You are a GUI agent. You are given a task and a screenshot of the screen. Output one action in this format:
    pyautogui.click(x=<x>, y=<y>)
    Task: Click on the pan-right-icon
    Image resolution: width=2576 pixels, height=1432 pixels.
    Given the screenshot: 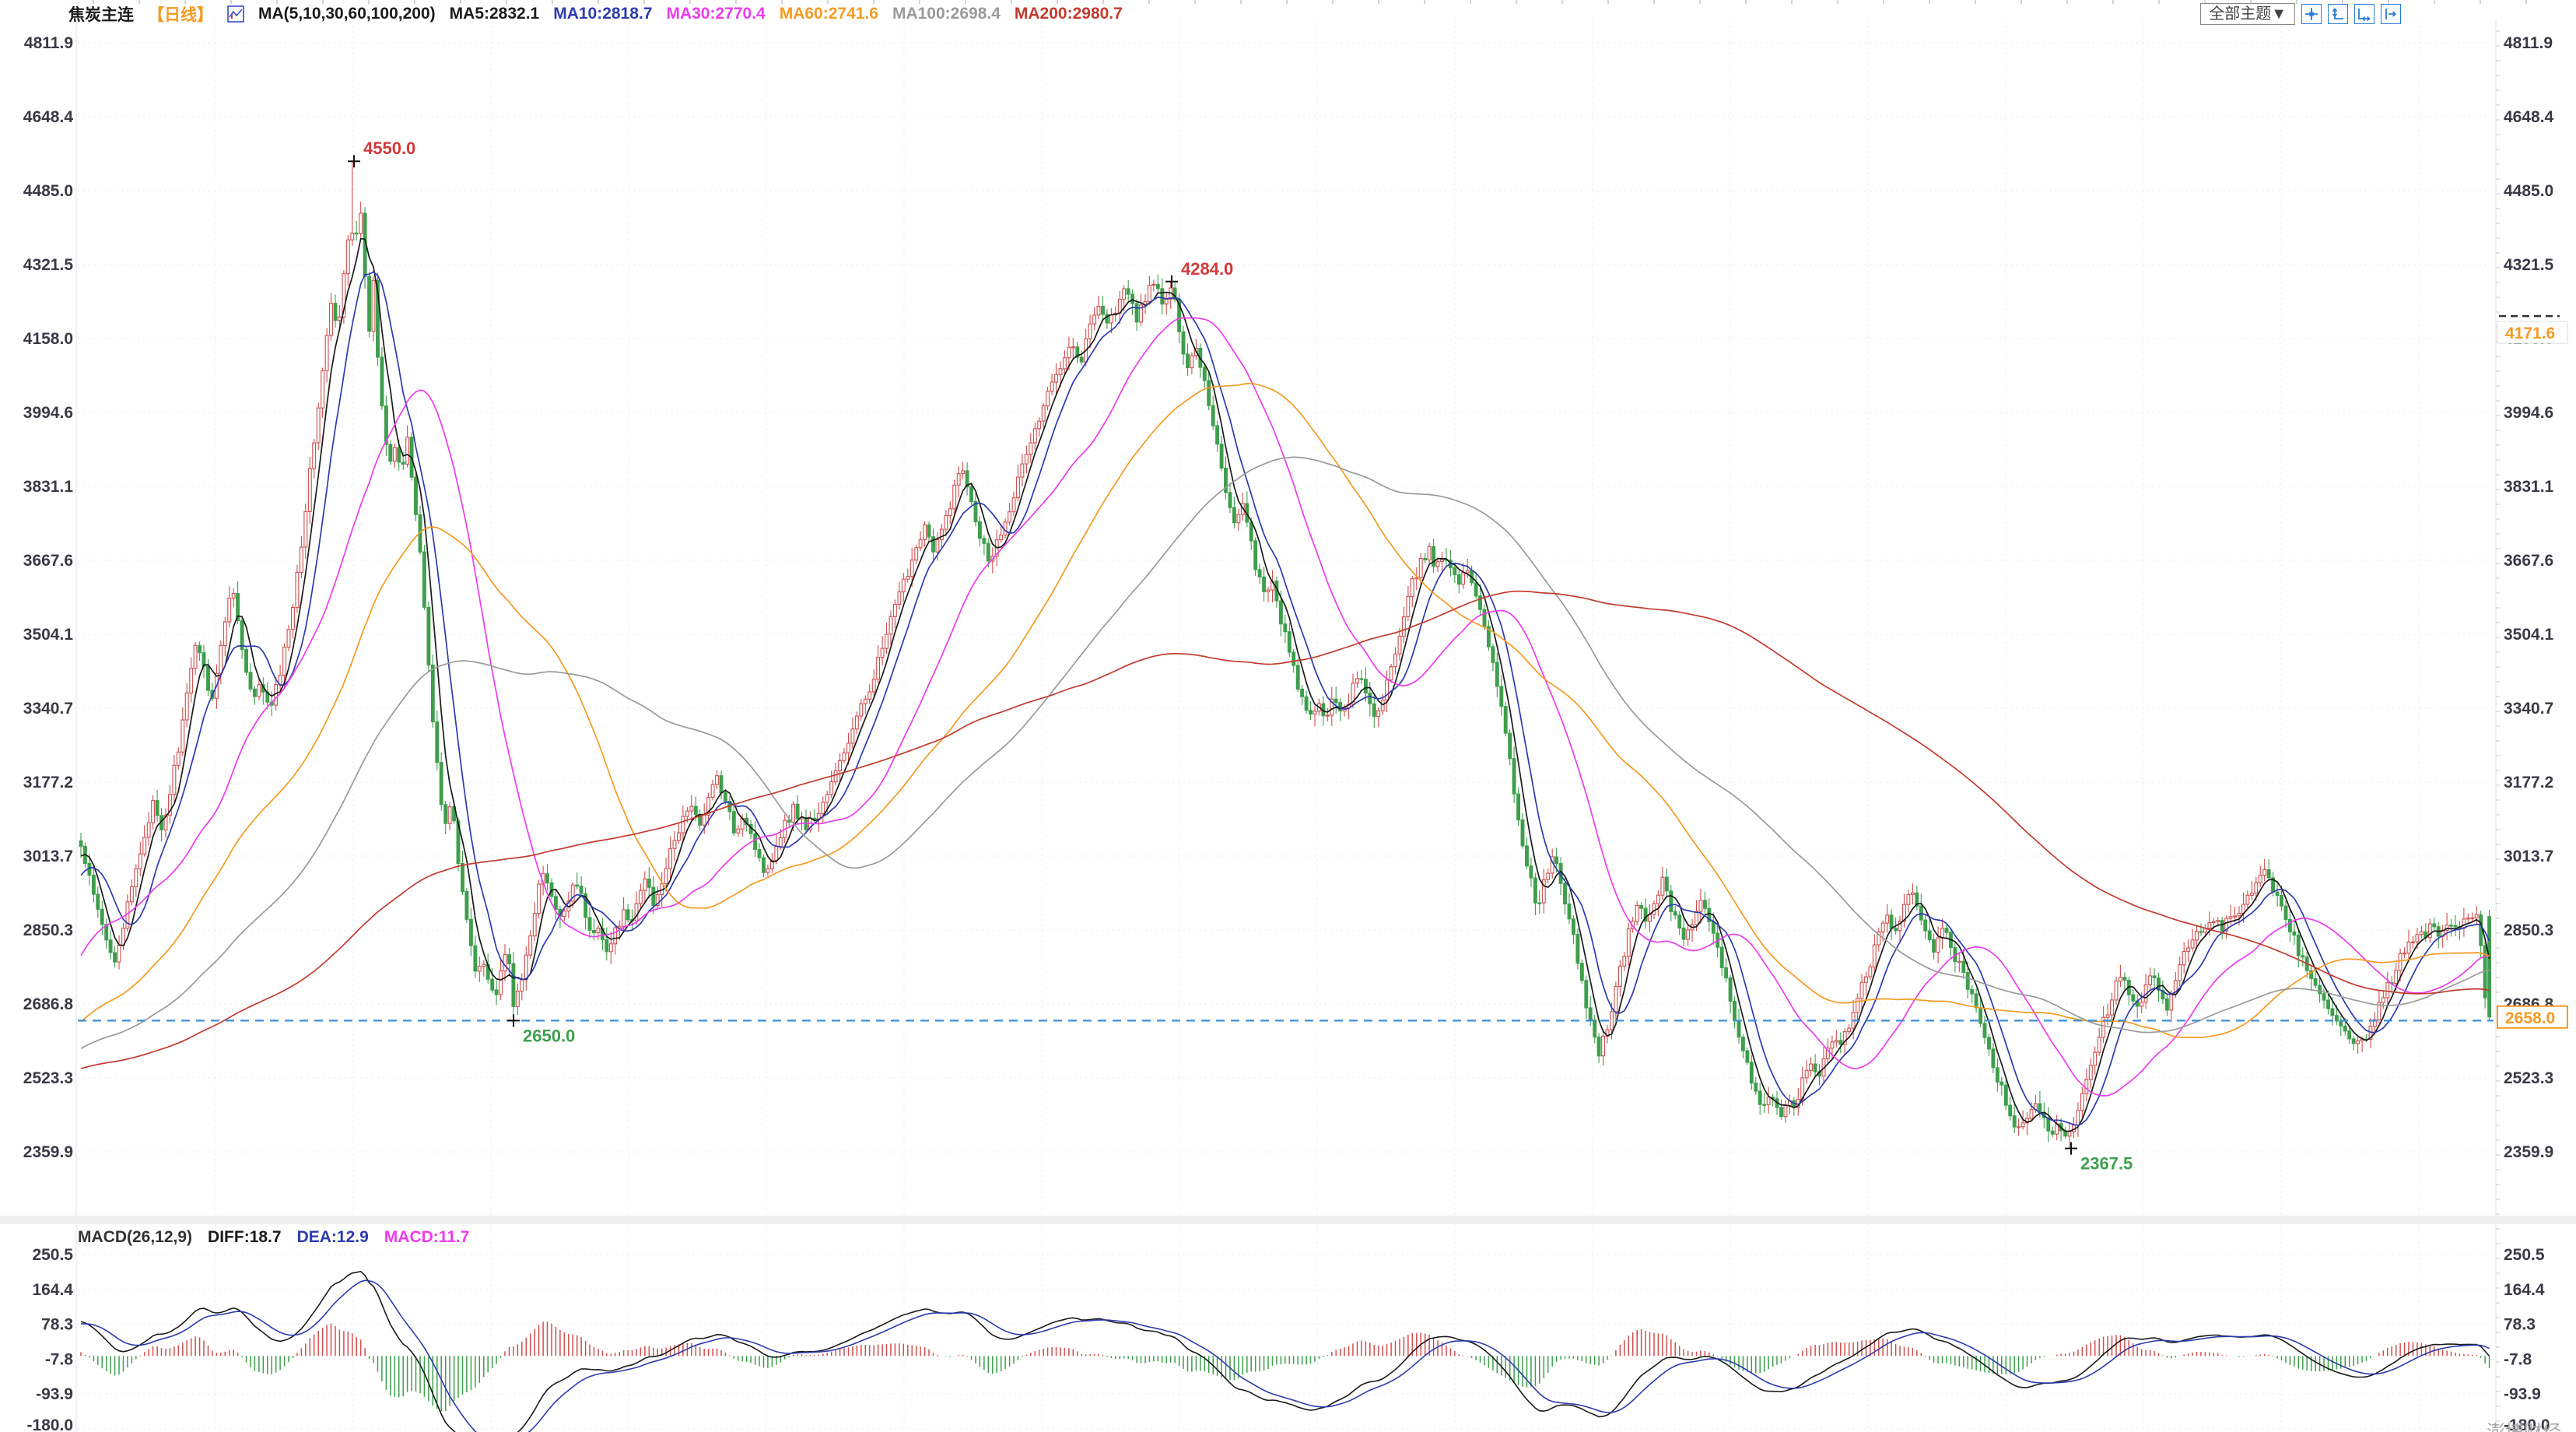 What is the action you would take?
    pyautogui.click(x=2391, y=14)
    